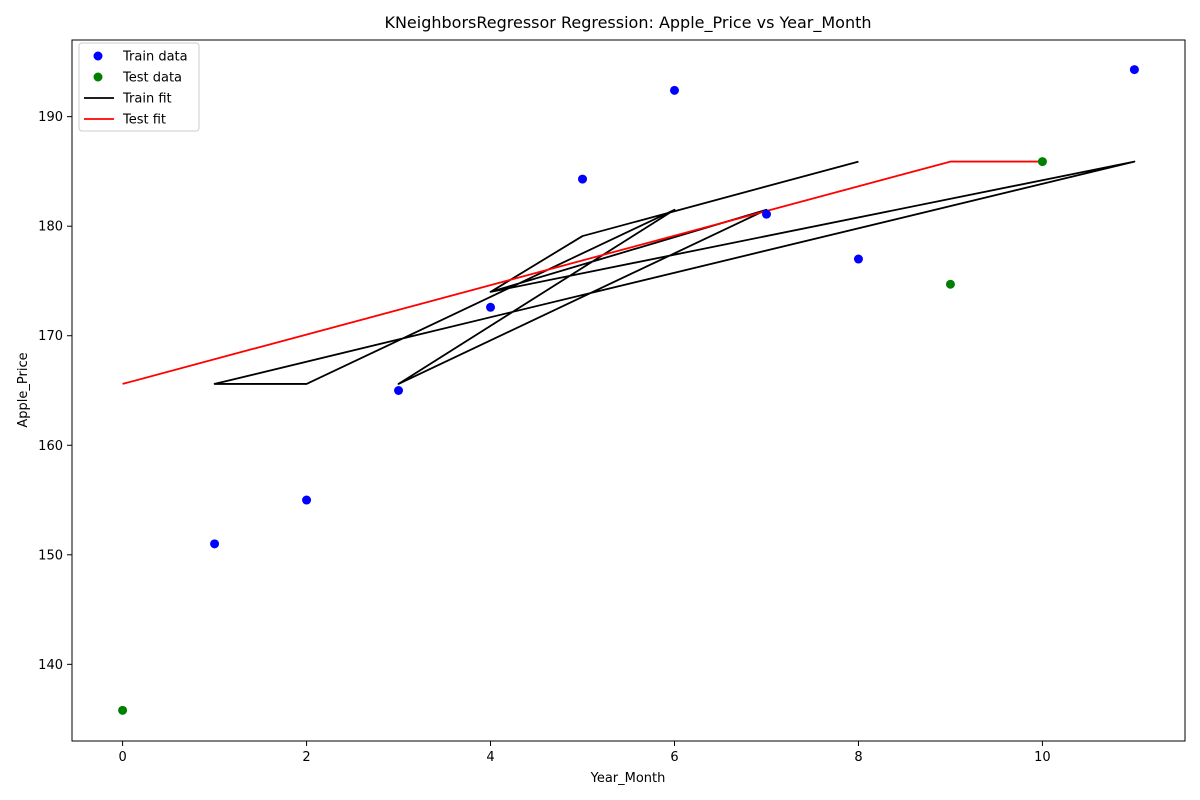  Describe the element at coordinates (858, 757) in the screenshot. I see `x-tick-label: 8` at that location.